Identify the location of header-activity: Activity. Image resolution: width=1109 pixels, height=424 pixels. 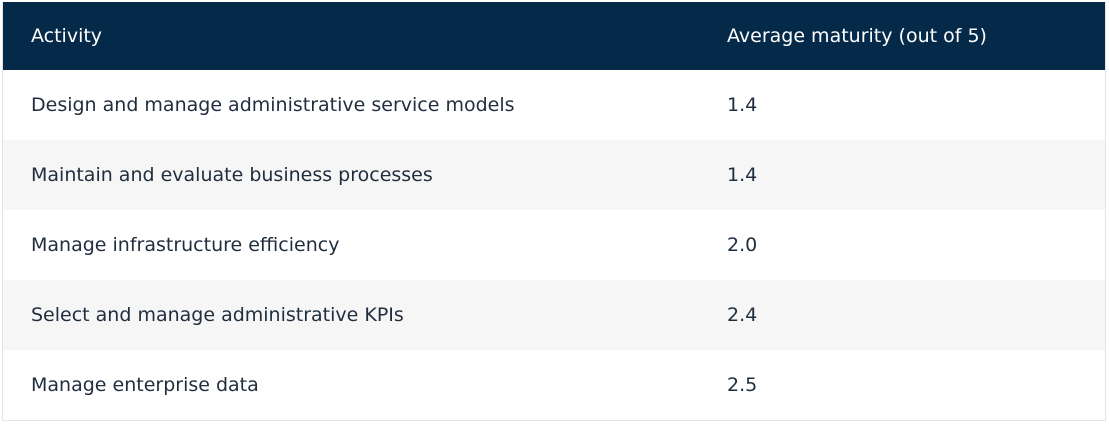
(67, 36).